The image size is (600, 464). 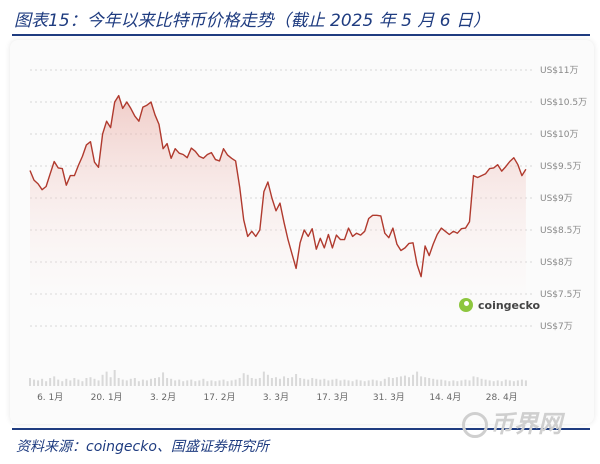 What do you see at coordinates (560, 231) in the screenshot?
I see `y-tick-label: US$8.5万` at bounding box center [560, 231].